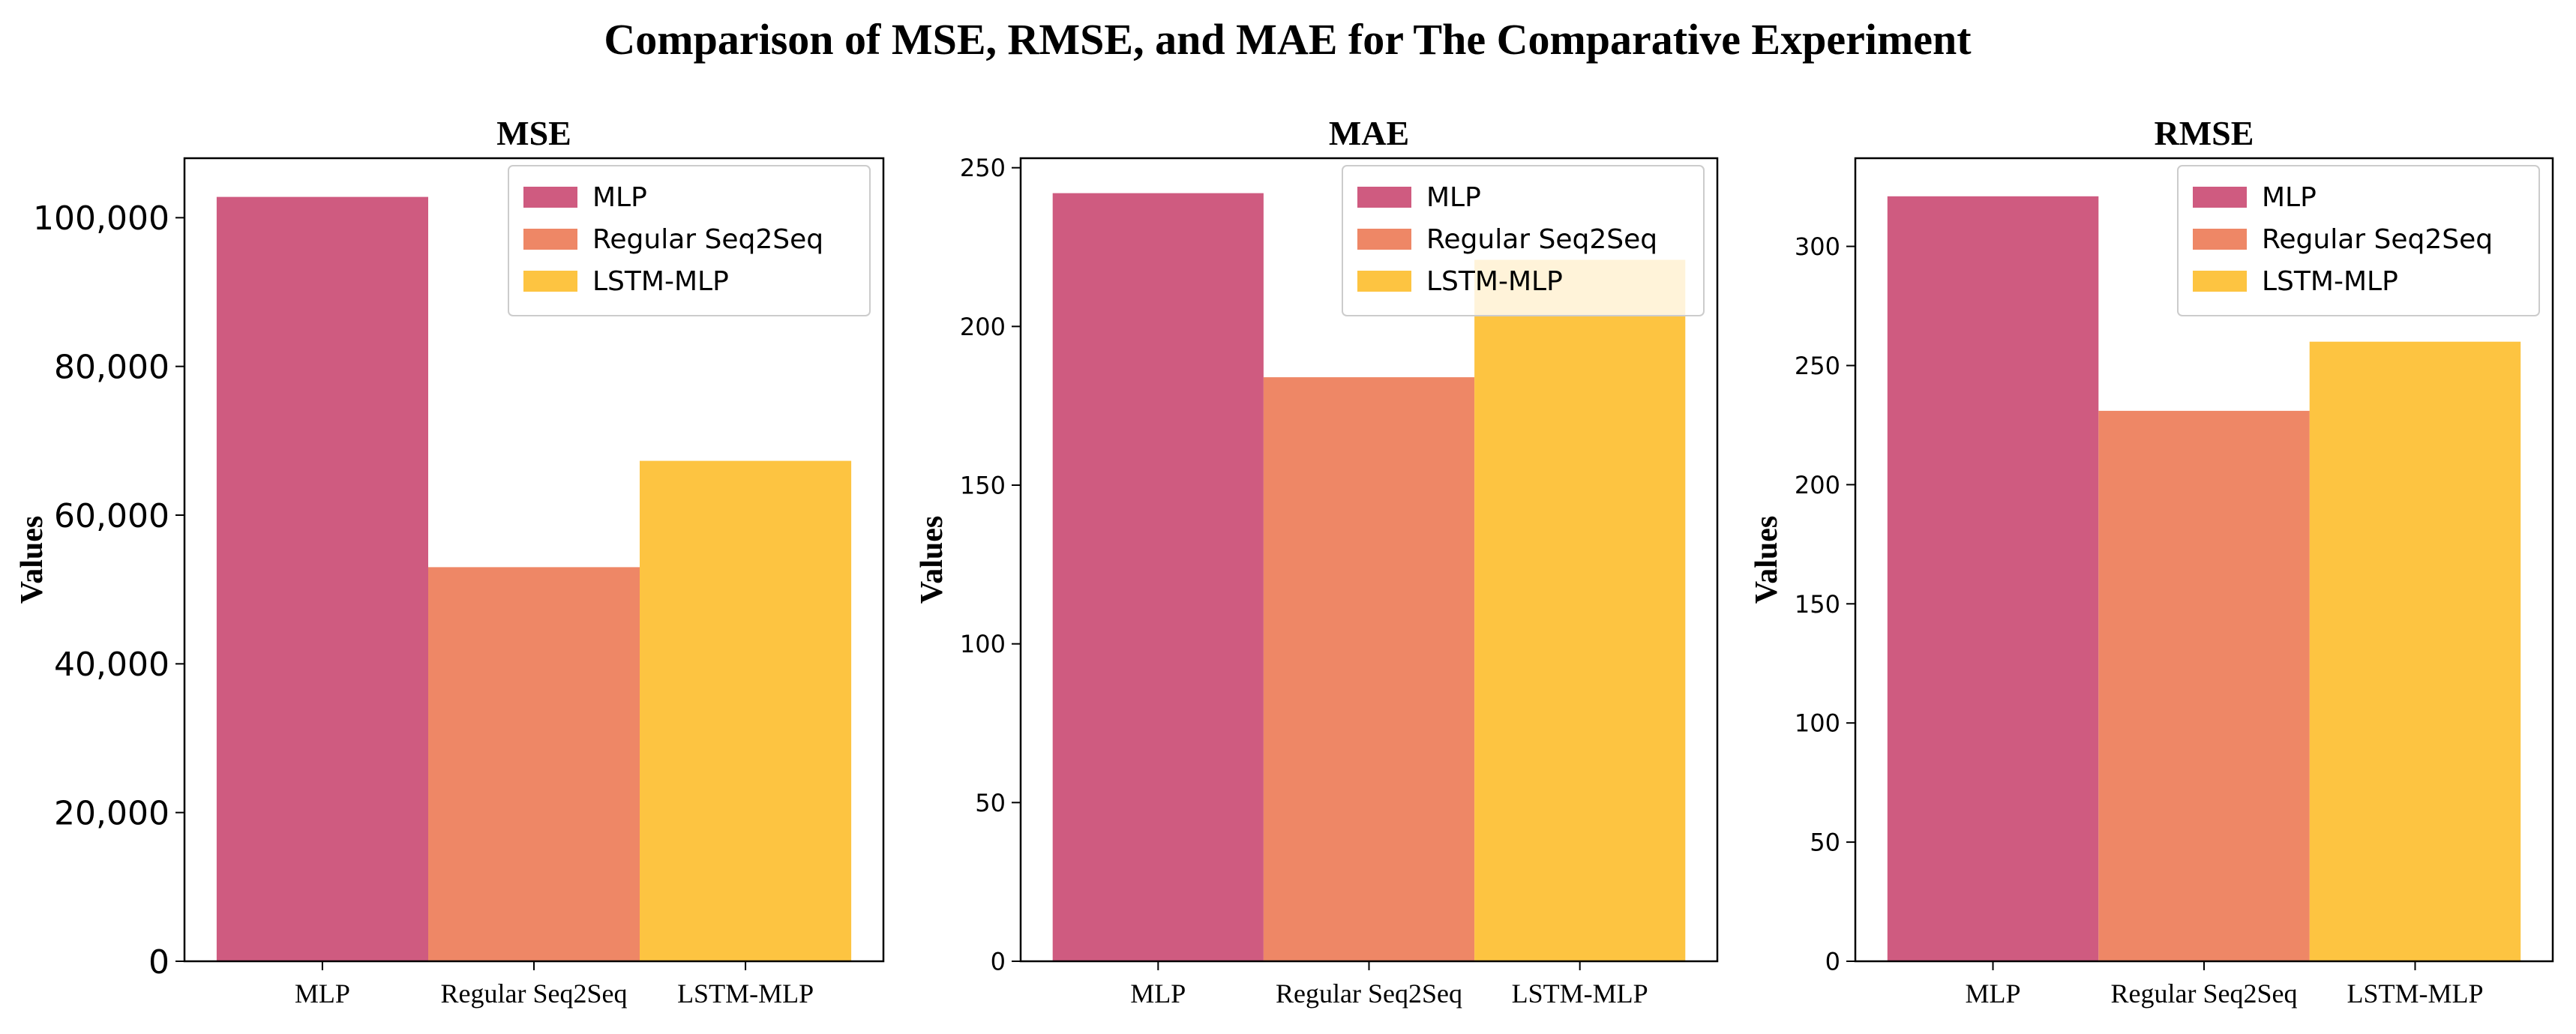 This screenshot has width=2576, height=1034. I want to click on legend-mse: MLP Regular Seq2Seq LSTM-MLP, so click(689, 241).